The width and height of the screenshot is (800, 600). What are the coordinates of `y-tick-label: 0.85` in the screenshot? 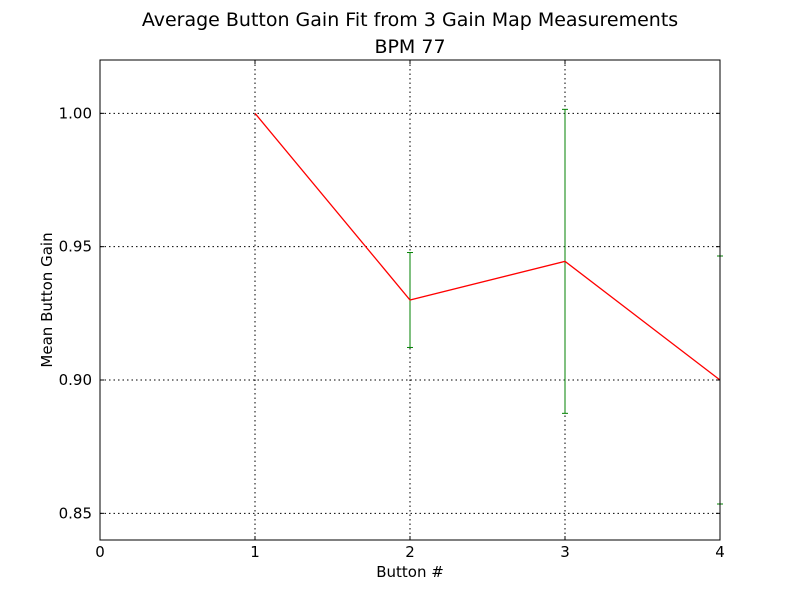 It's located at (75, 513).